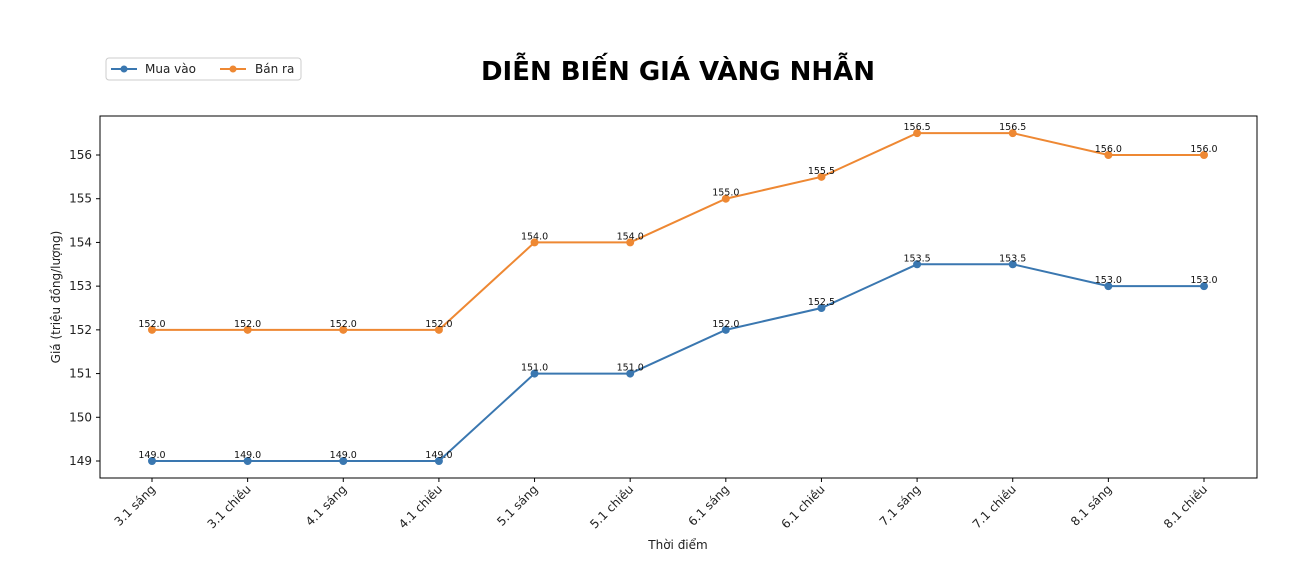 Image resolution: width=1298 pixels, height=564 pixels. Describe the element at coordinates (170, 69) in the screenshot. I see `legend-label: Mua vào` at that location.